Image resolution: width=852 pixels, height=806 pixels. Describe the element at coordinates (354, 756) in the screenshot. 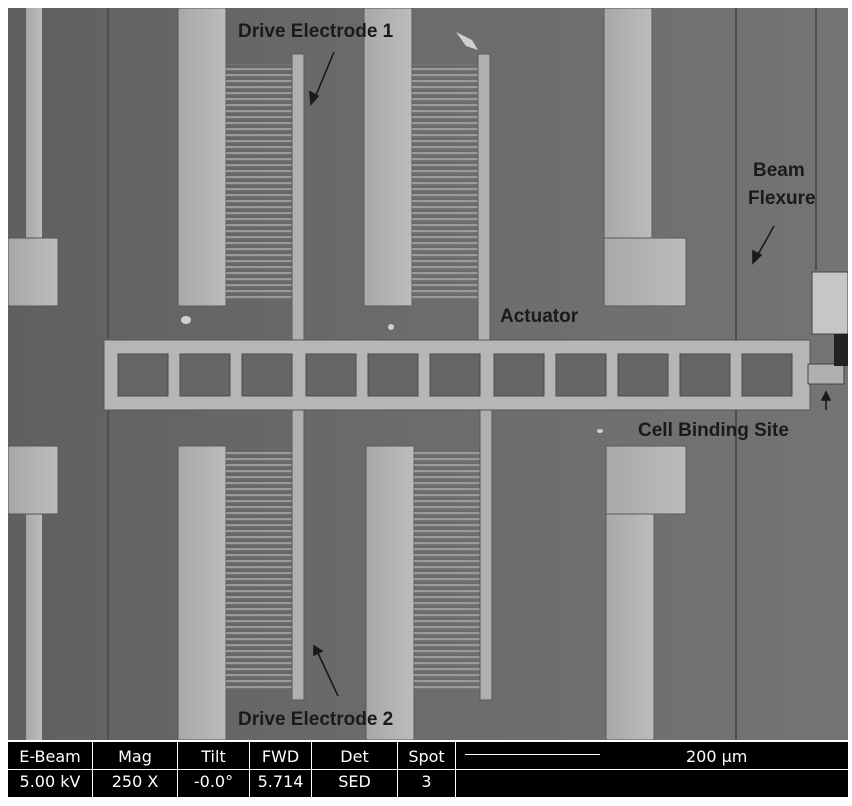

I see `info-key: Det` at that location.